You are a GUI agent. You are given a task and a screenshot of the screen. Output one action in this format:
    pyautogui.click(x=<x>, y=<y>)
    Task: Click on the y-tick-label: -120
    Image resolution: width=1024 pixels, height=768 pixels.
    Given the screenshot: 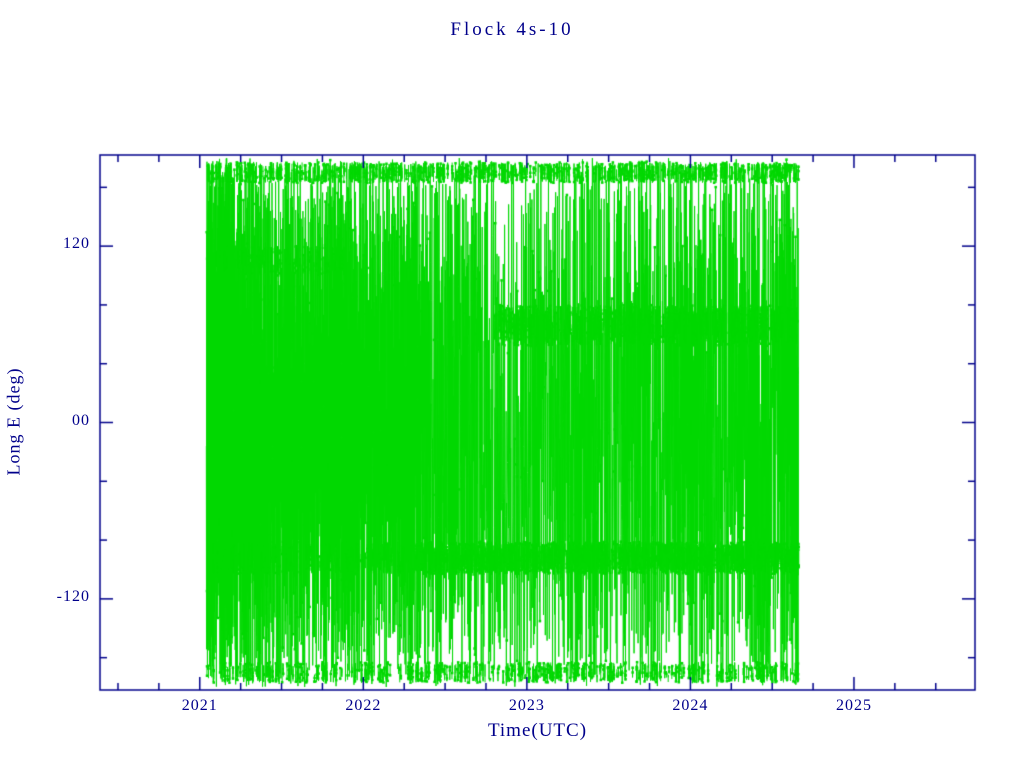 What is the action you would take?
    pyautogui.click(x=73, y=596)
    